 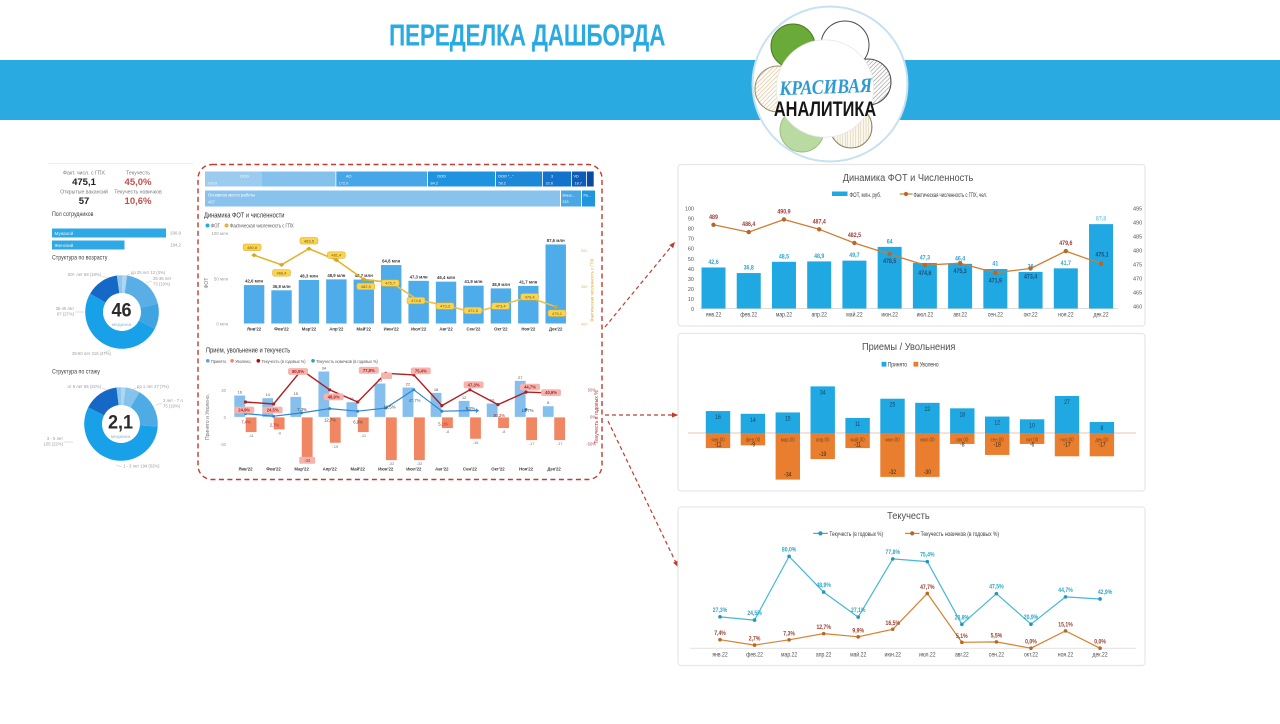 I want to click on svg-text: 467, so click(x=212, y=202).